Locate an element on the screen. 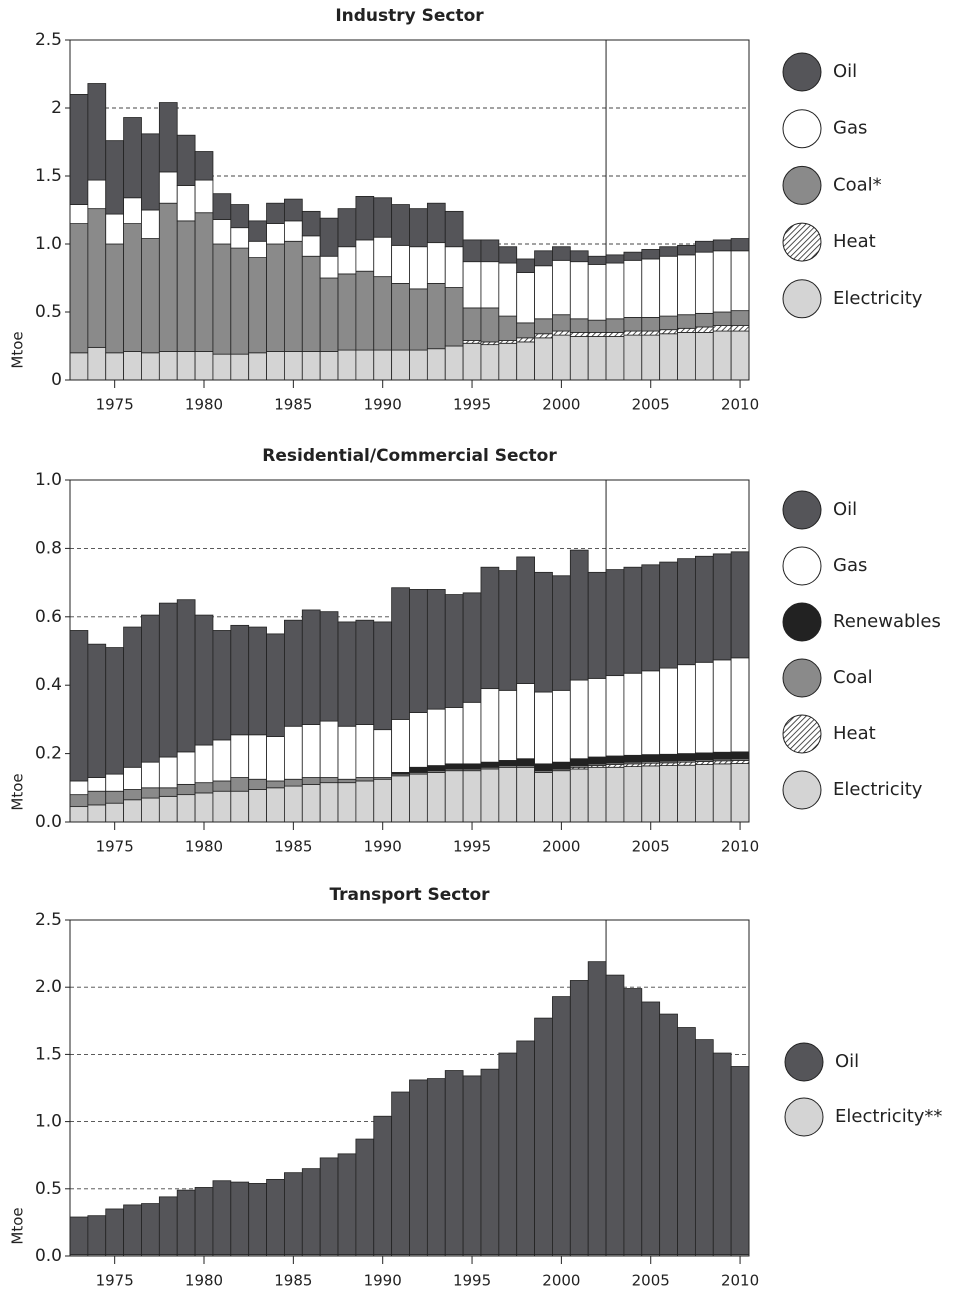 Image resolution: width=955 pixels, height=1293 pixels. x-tick-label: 1975 is located at coordinates (115, 847).